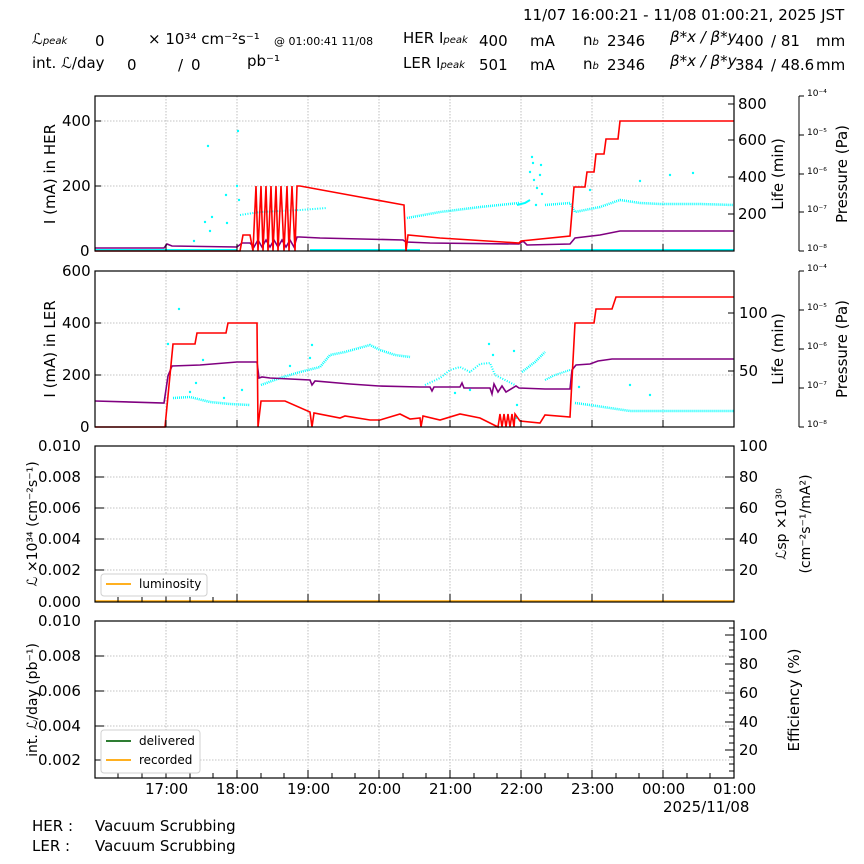 The height and width of the screenshot is (864, 864). What do you see at coordinates (309, 789) in the screenshot?
I see `xtick-1900: 19:00` at bounding box center [309, 789].